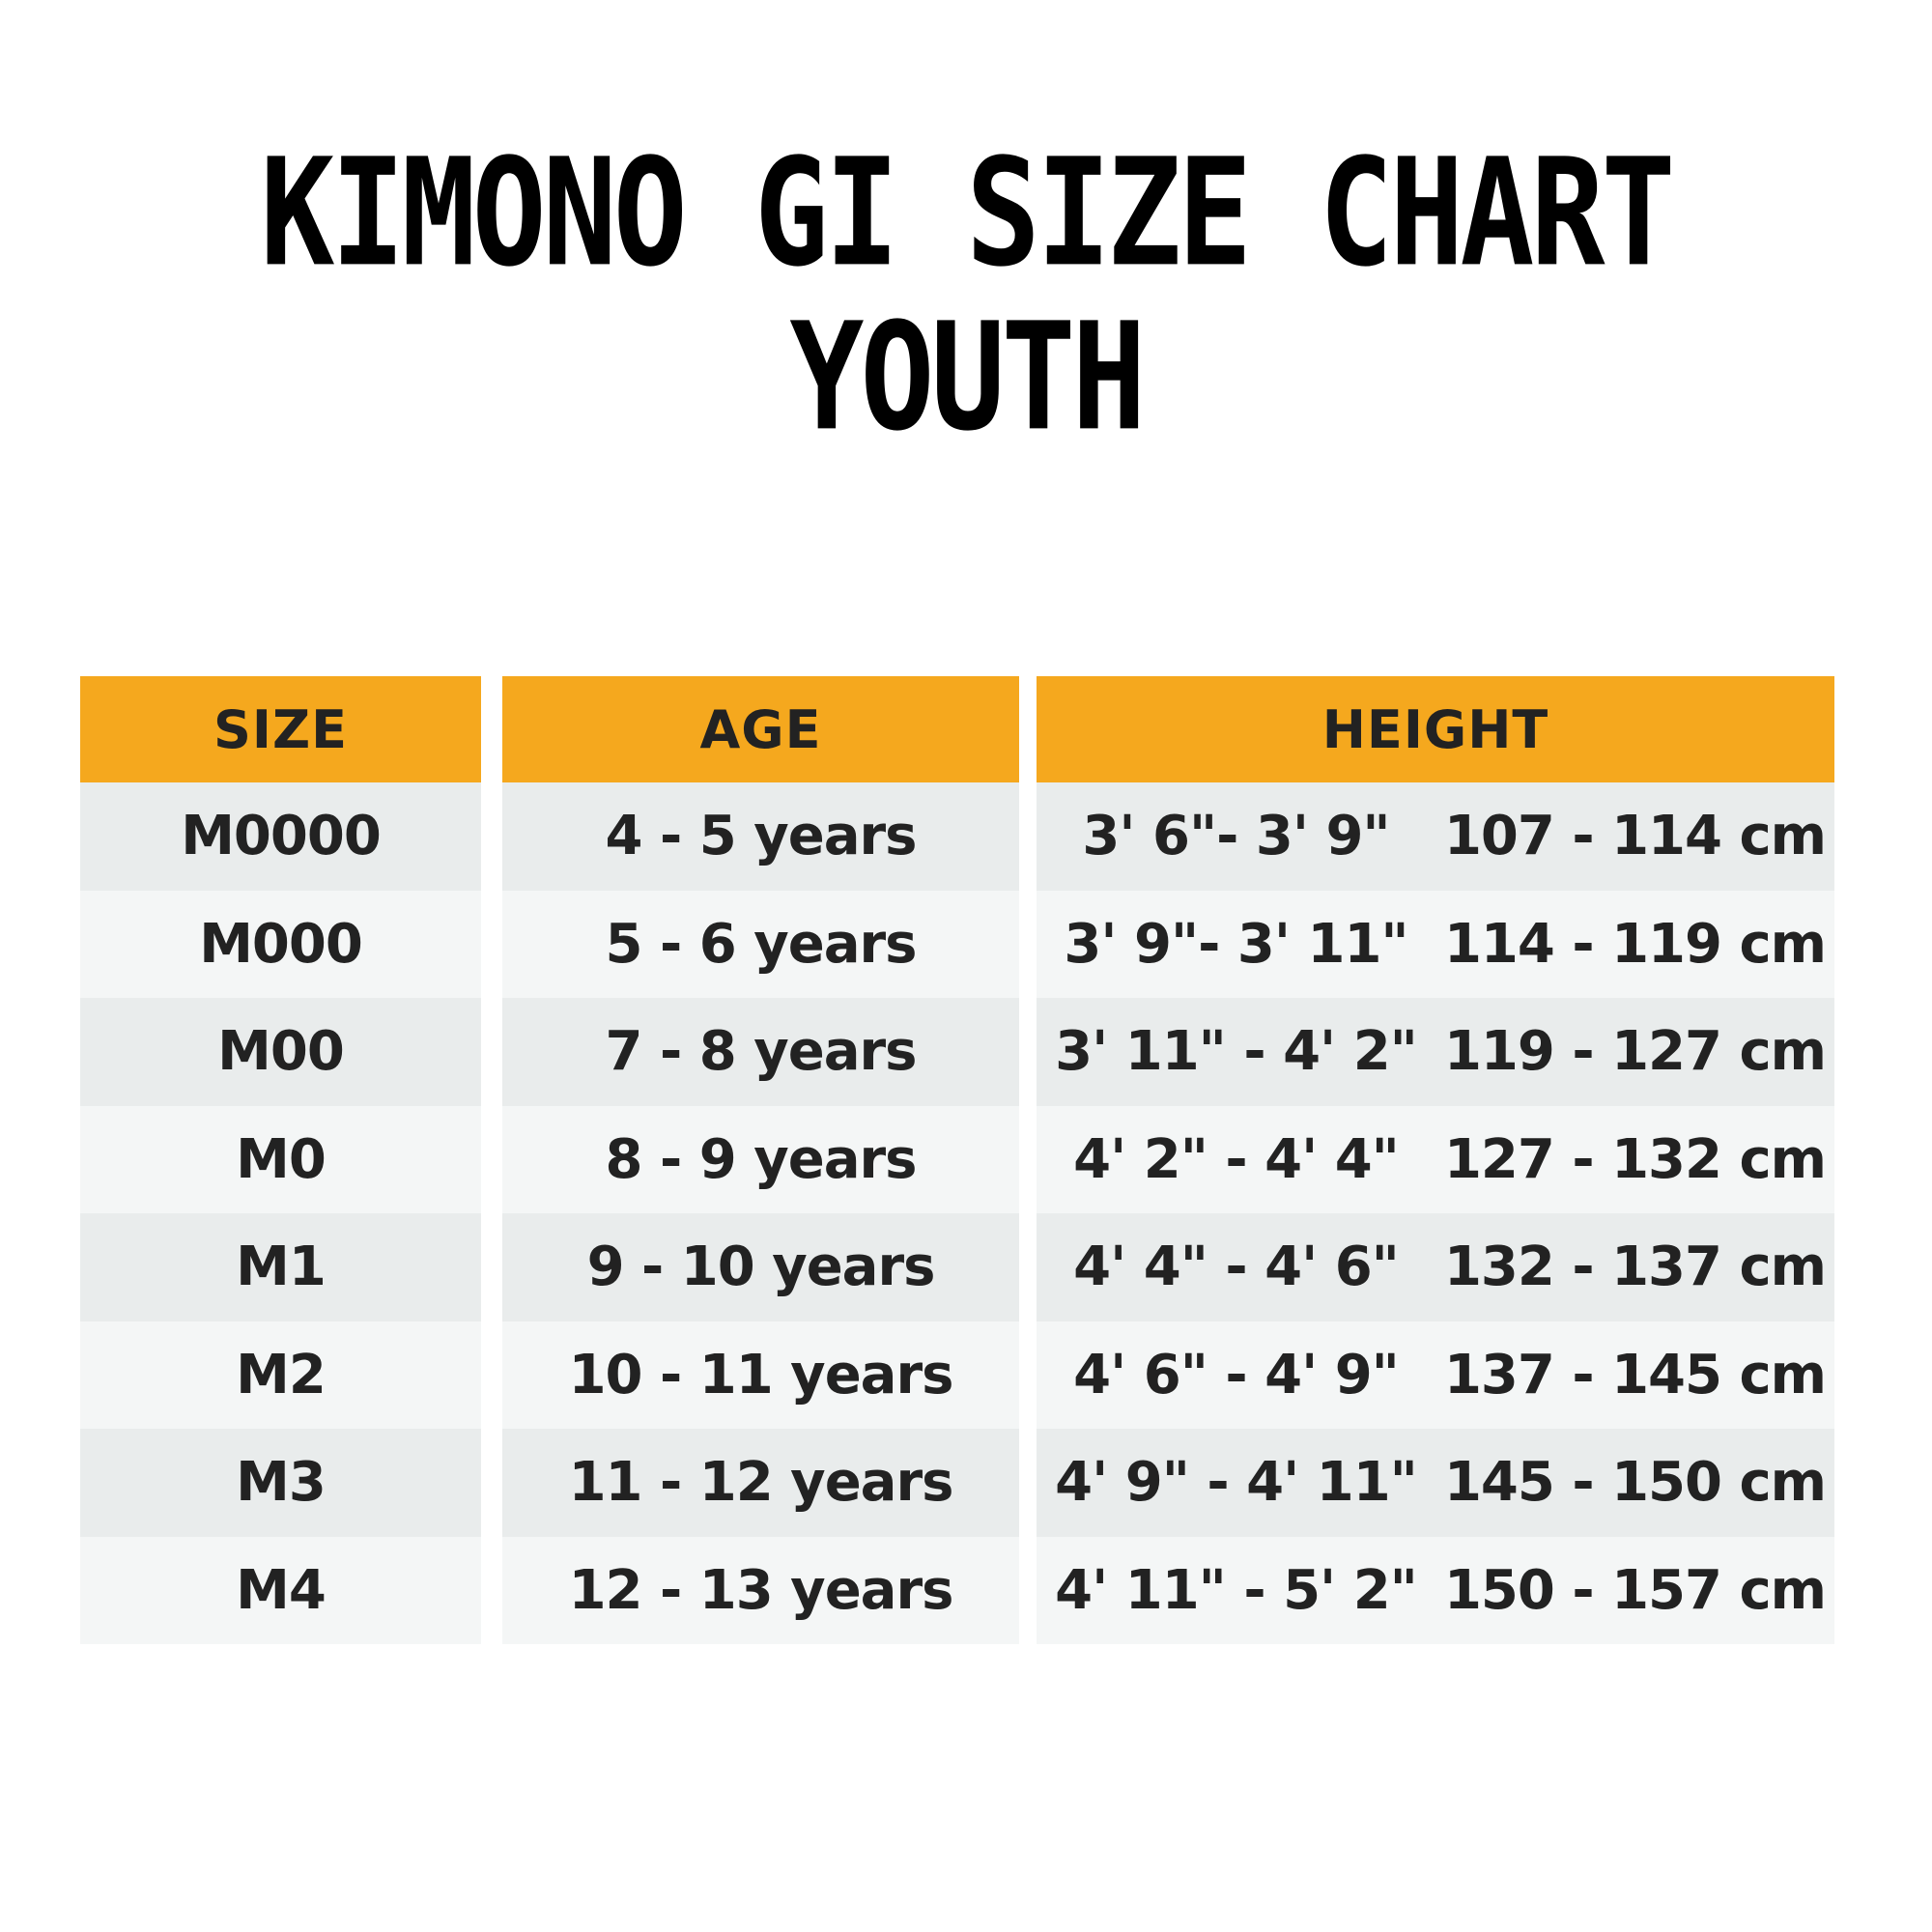 Image resolution: width=1932 pixels, height=1932 pixels. I want to click on age-cell: 12 - 13 years, so click(760, 1590).